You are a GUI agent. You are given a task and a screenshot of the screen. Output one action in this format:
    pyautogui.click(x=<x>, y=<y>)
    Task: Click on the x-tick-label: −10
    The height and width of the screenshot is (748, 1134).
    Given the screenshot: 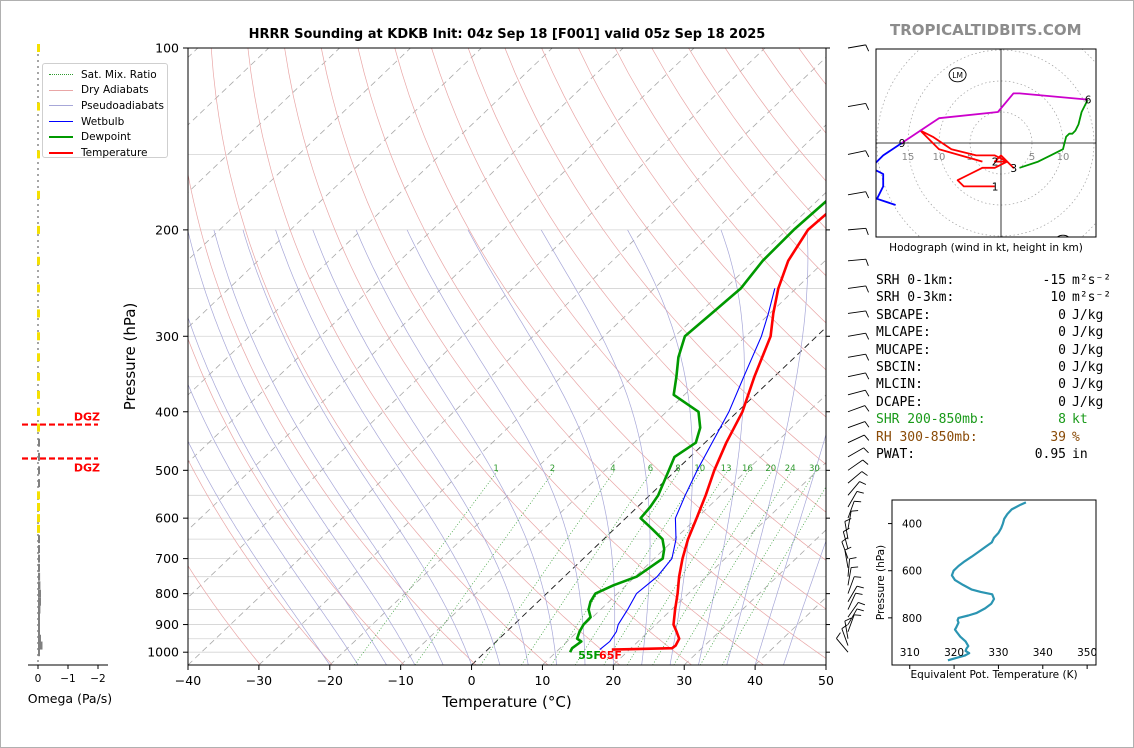 What is the action you would take?
    pyautogui.click(x=400, y=680)
    